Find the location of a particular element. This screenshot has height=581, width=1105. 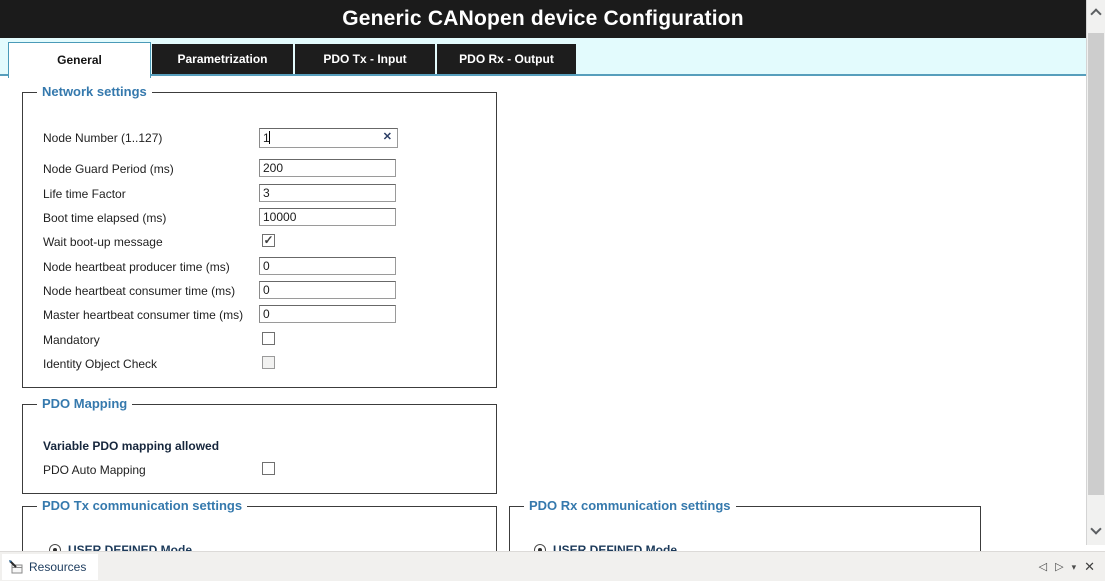

text-cursor is located at coordinates (269, 137).